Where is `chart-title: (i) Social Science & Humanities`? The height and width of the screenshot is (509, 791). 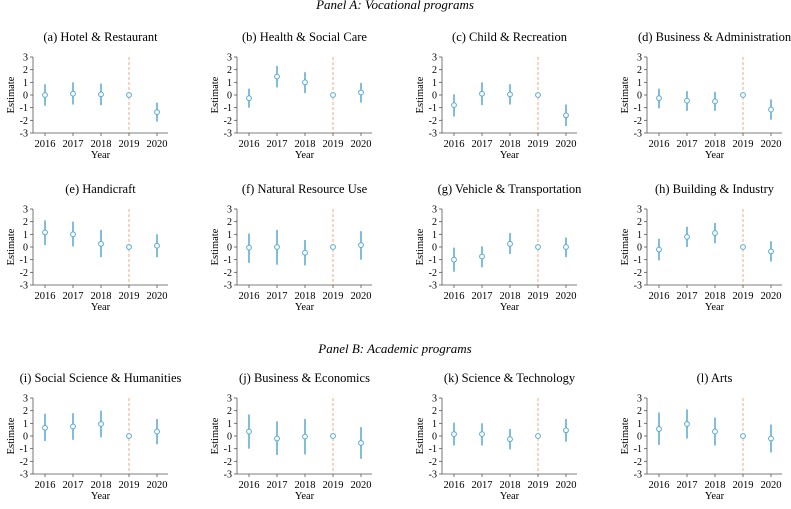 chart-title: (i) Social Science & Humanities is located at coordinates (101, 378).